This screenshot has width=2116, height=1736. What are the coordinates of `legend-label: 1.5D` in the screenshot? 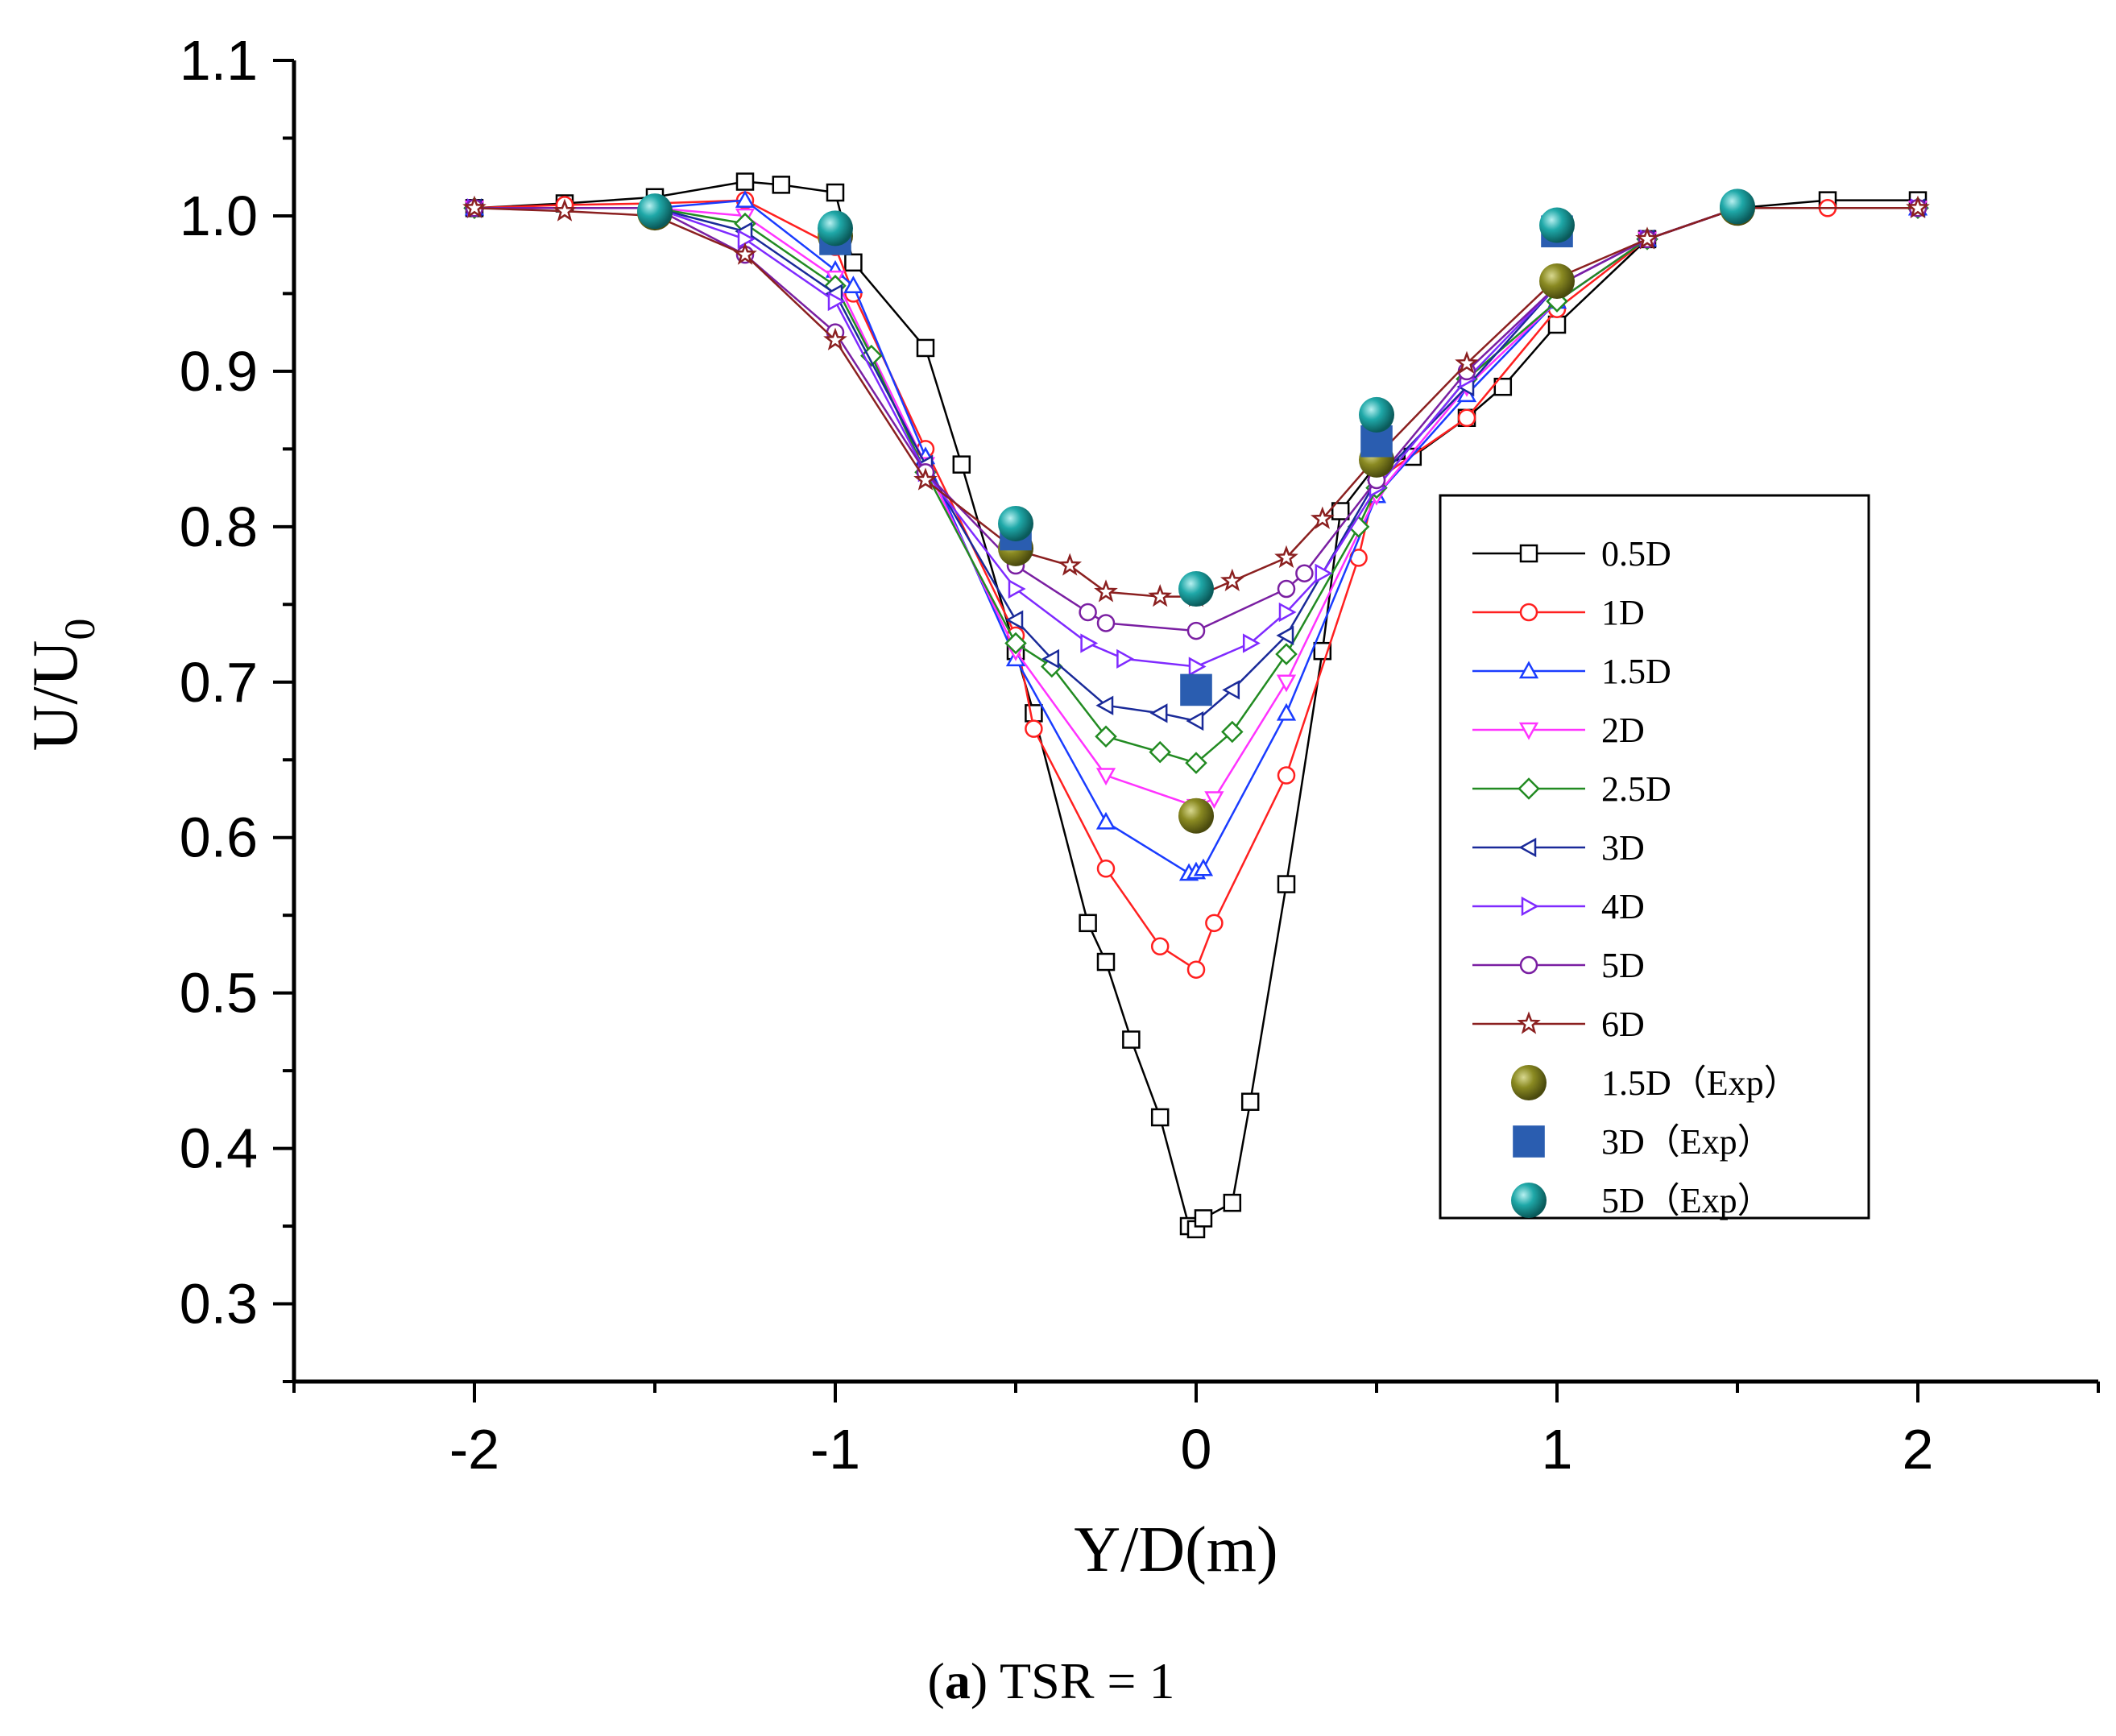 It's located at (1636, 671).